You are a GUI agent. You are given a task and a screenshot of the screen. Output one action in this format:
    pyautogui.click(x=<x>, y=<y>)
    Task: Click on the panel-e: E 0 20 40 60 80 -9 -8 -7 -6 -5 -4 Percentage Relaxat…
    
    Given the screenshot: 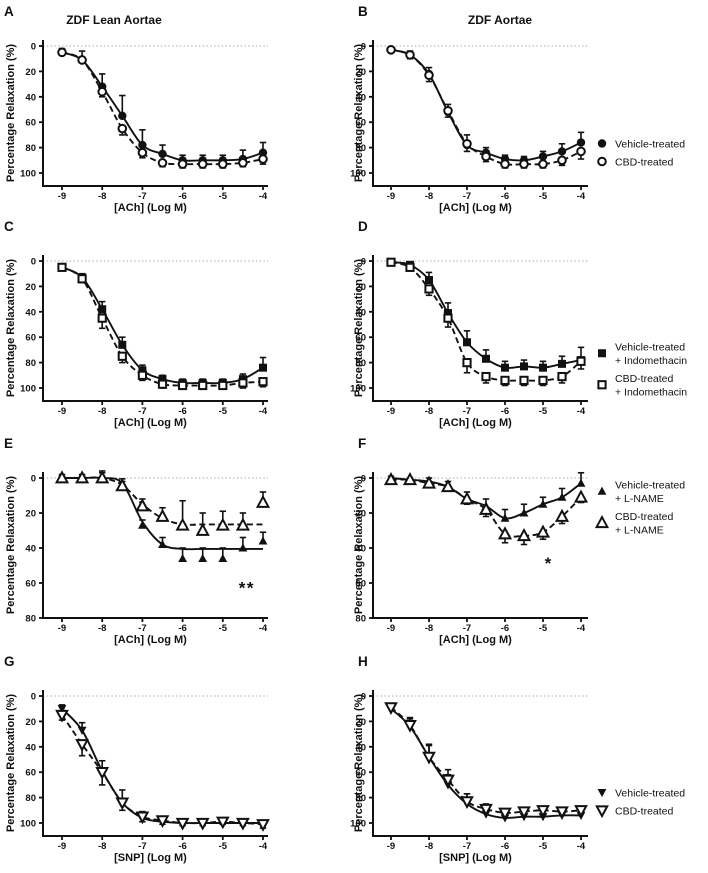 What is the action you would take?
    pyautogui.click(x=177, y=541)
    